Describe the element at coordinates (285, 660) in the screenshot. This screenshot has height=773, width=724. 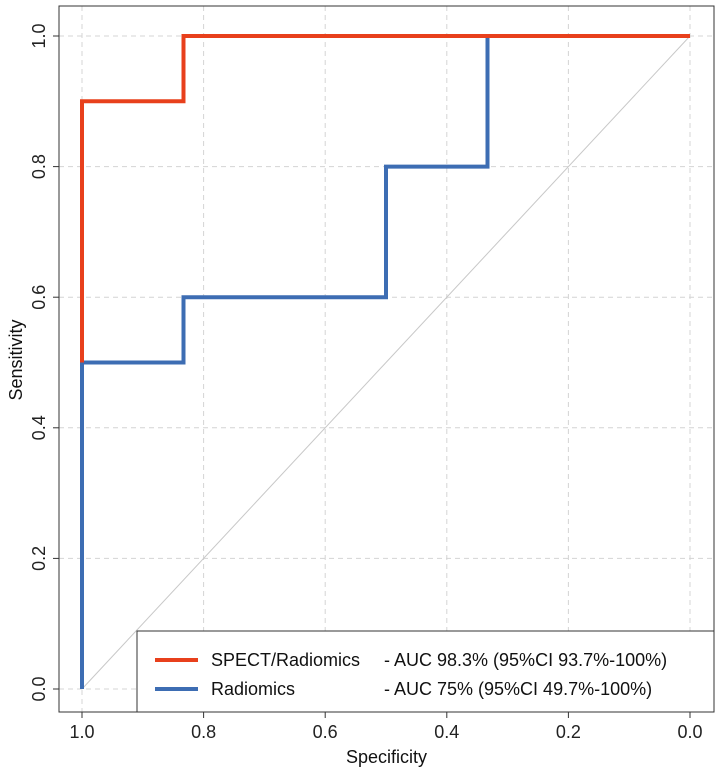
I see `legend-label-spect-radiomics: SPECT/Radiomics` at that location.